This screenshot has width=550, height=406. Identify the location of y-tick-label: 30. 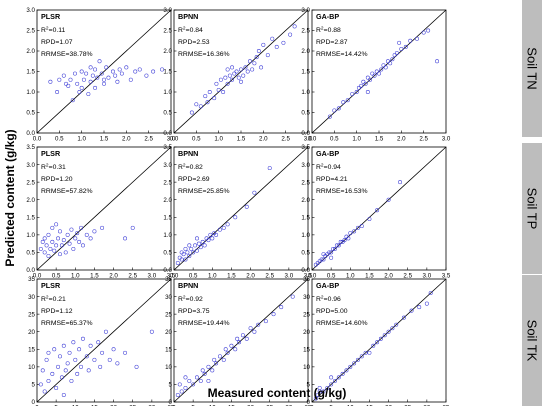
(306, 297).